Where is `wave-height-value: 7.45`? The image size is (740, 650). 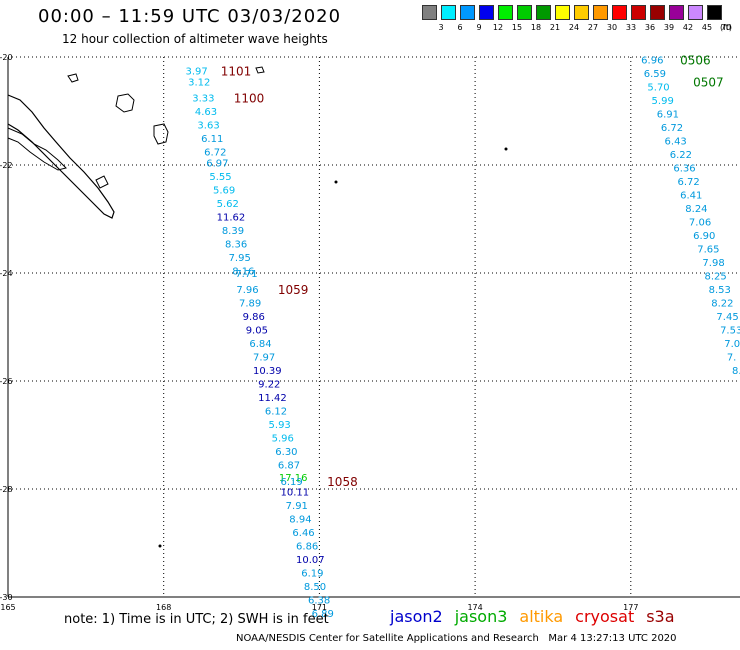
wave-height-value: 7.45 is located at coordinates (727, 317).